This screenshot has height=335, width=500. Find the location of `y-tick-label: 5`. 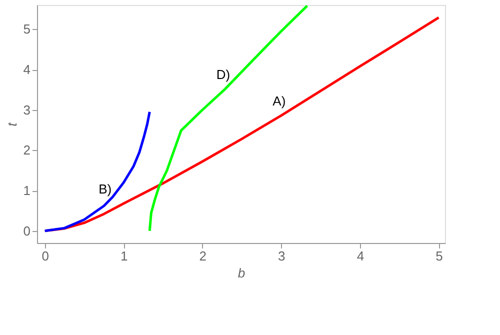

y-tick-label: 5 is located at coordinates (26, 29).